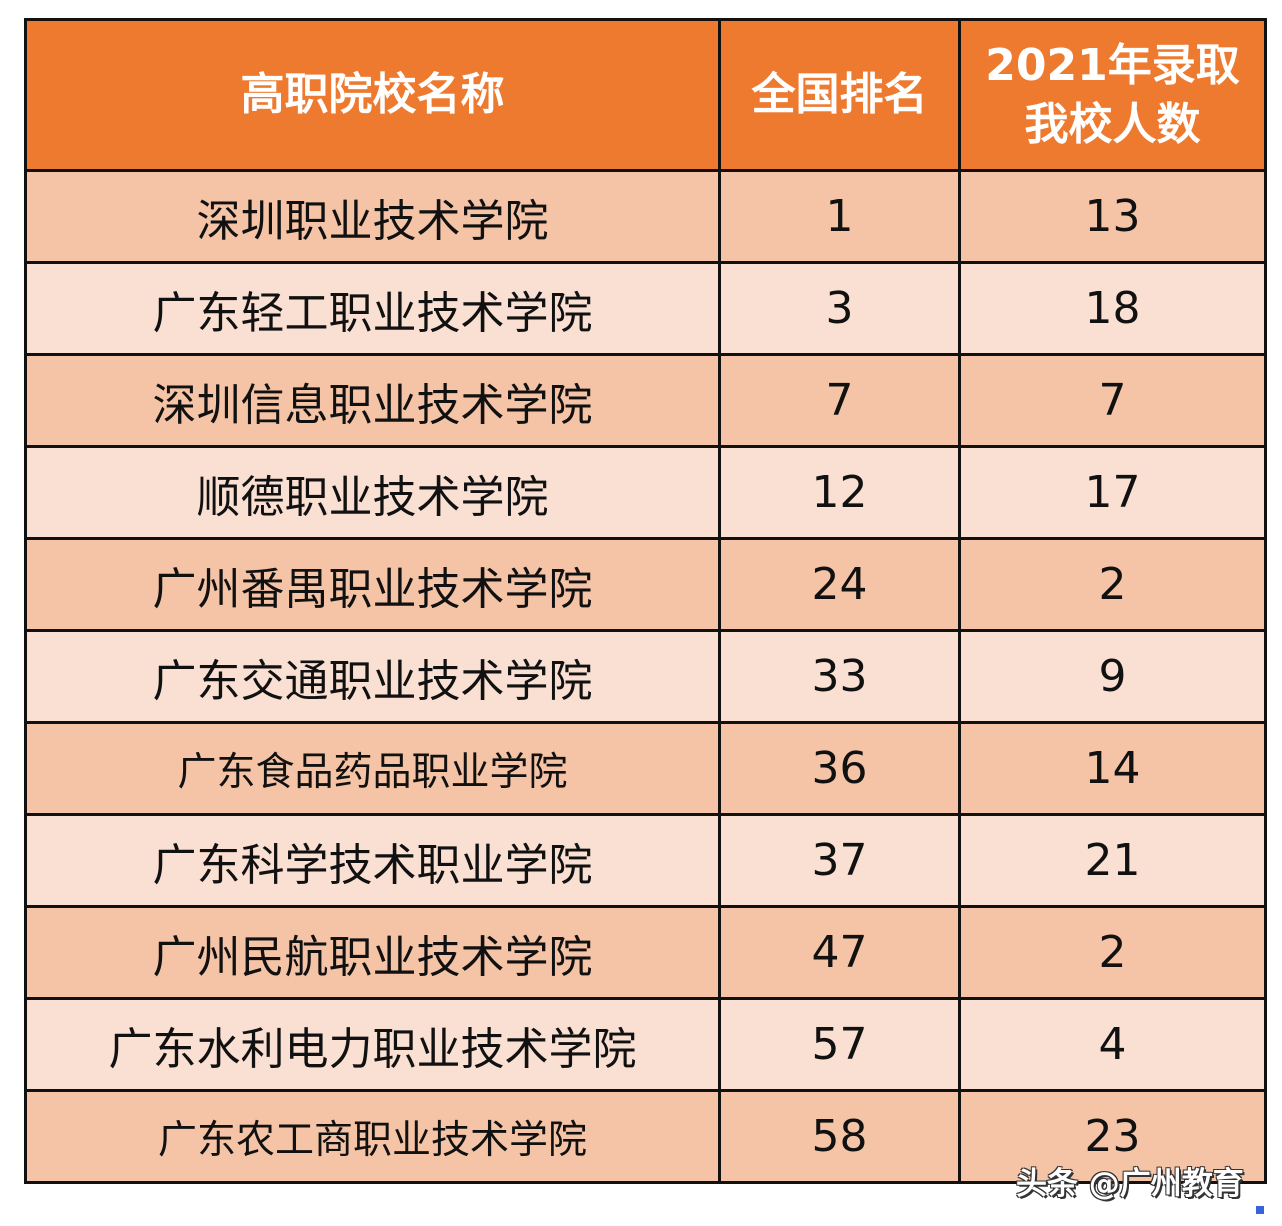  Describe the element at coordinates (839, 308) in the screenshot. I see `rank-cell: 3` at that location.